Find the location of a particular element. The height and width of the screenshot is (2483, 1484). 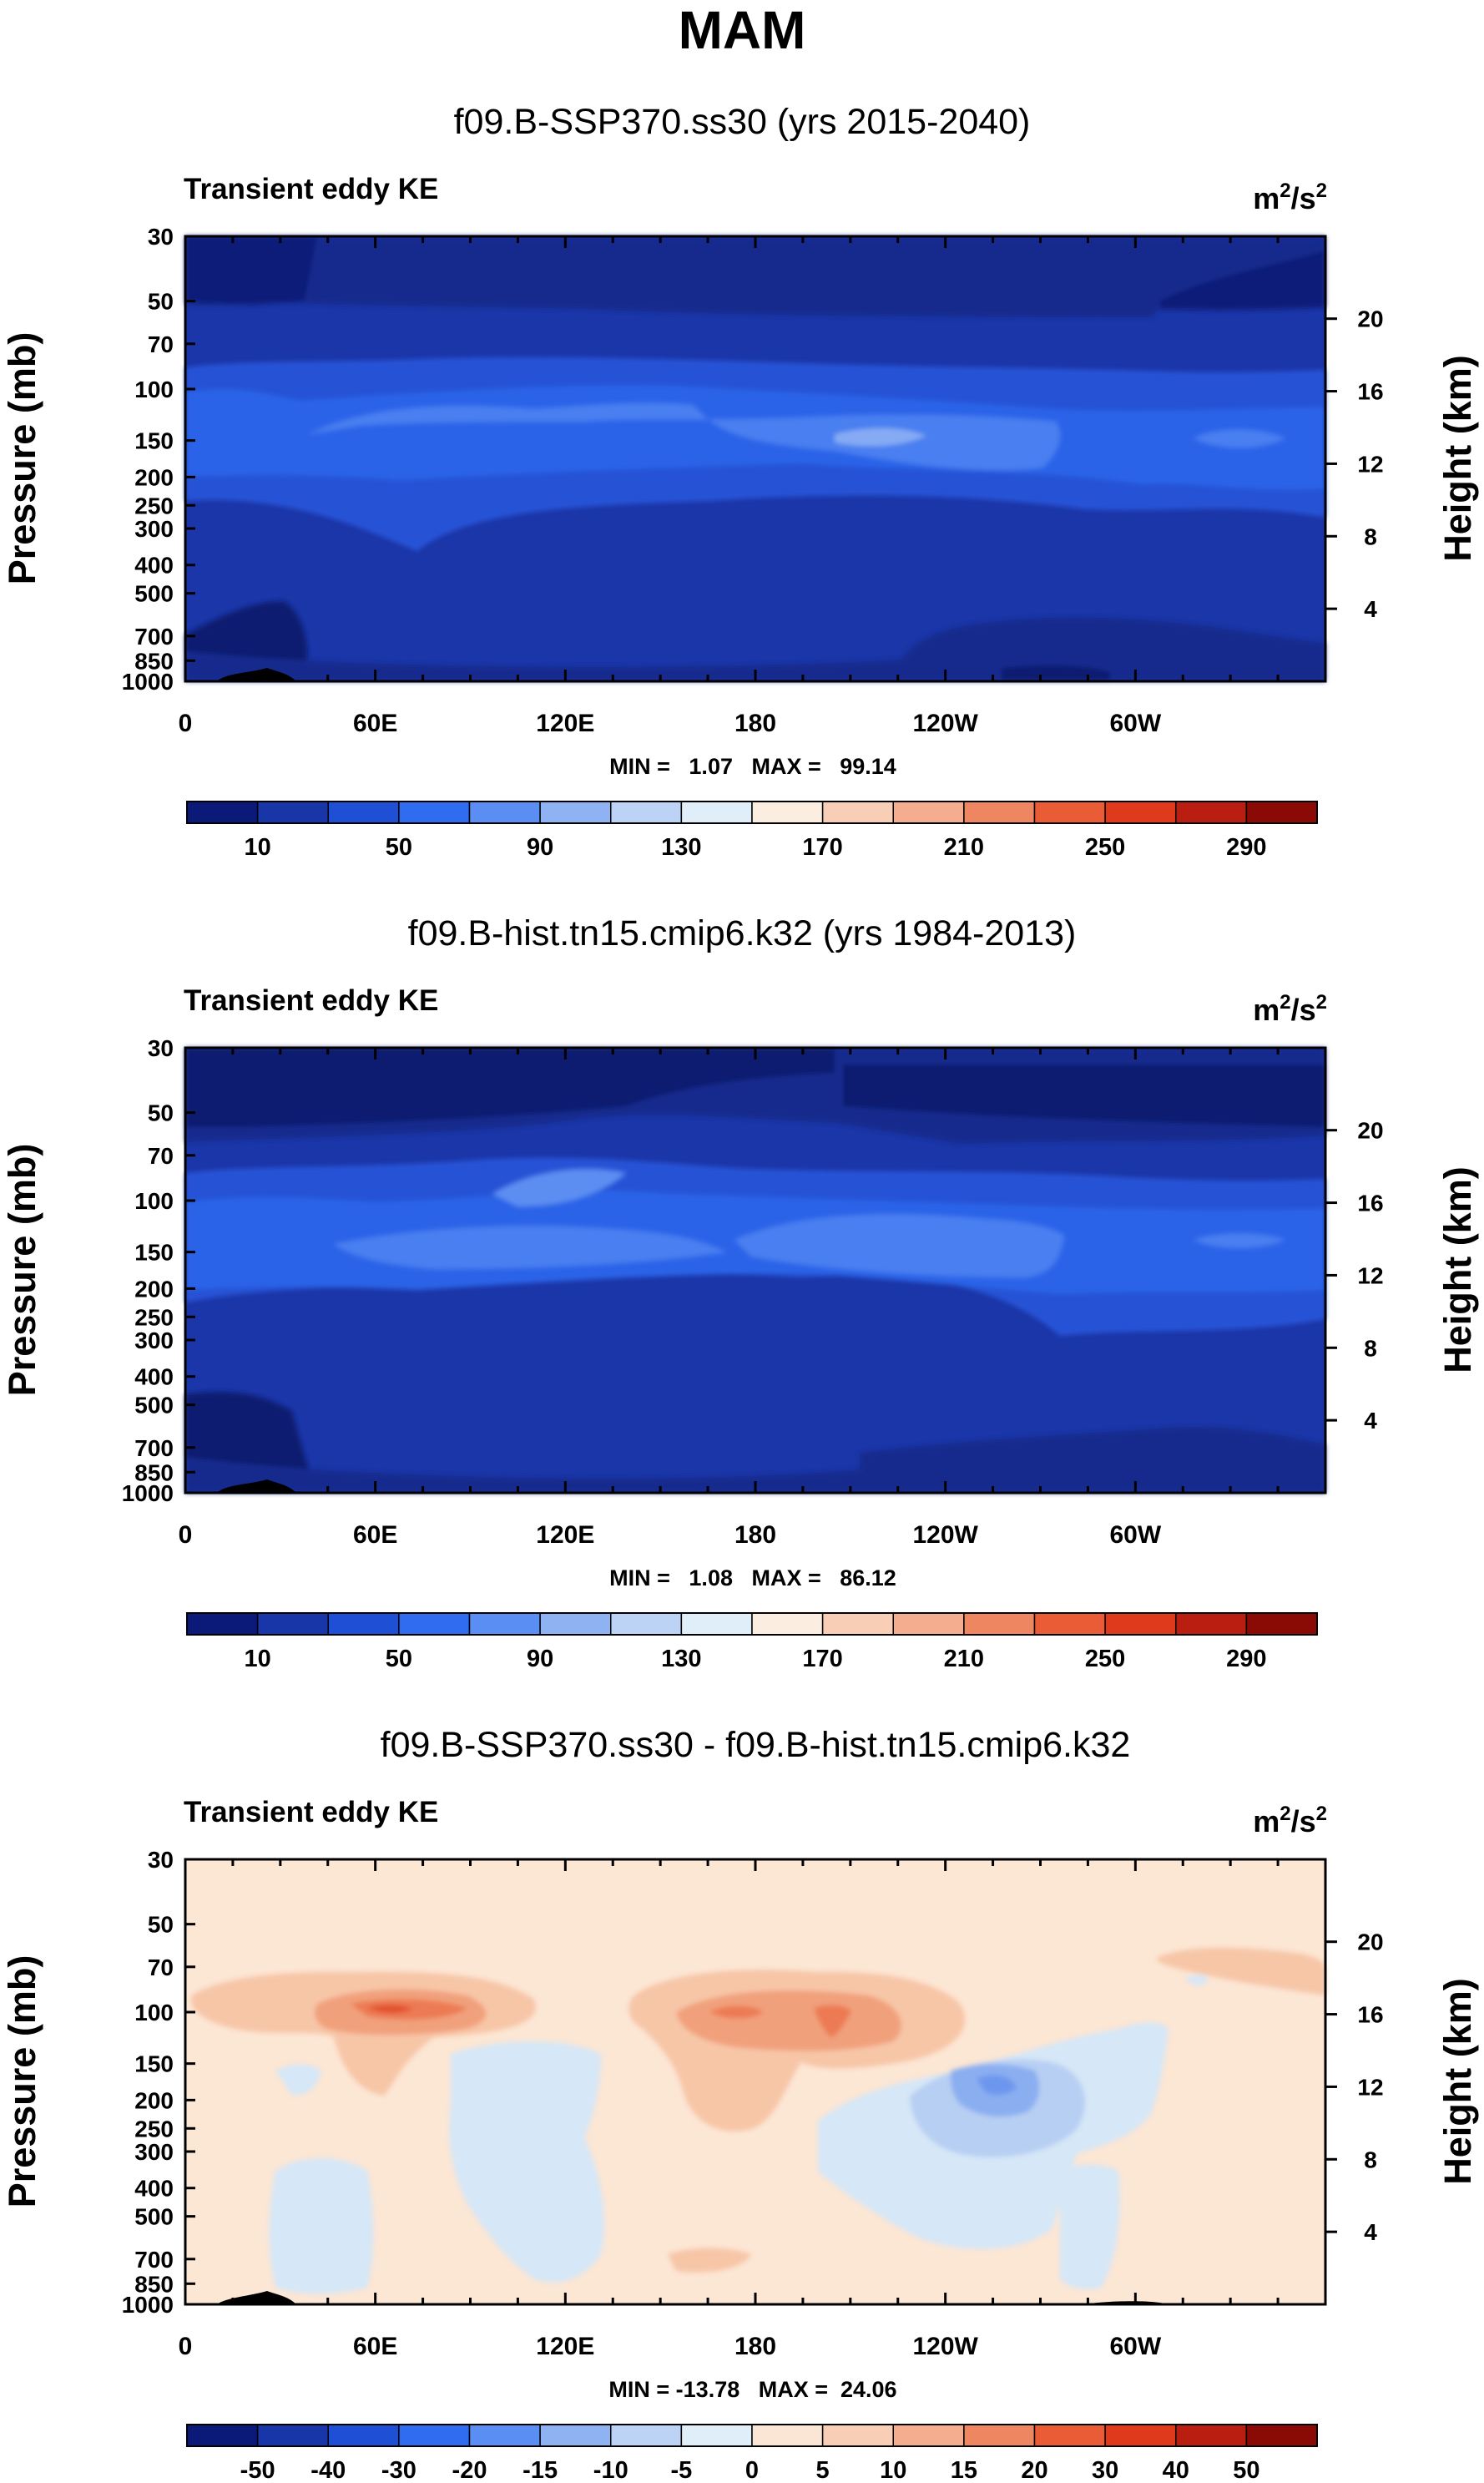

colorbar: 10 50 90 130 170 210 250 290 is located at coordinates (752, 831).